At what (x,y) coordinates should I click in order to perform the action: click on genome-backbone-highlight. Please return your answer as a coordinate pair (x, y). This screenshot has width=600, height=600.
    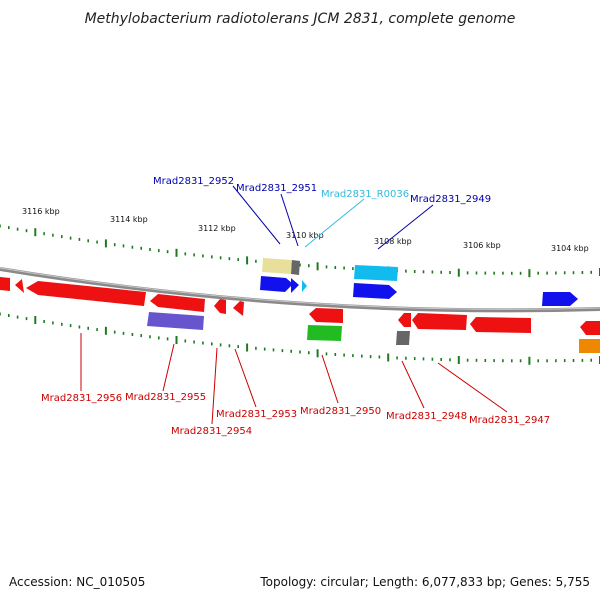
    Looking at the image, I should click on (300, 288).